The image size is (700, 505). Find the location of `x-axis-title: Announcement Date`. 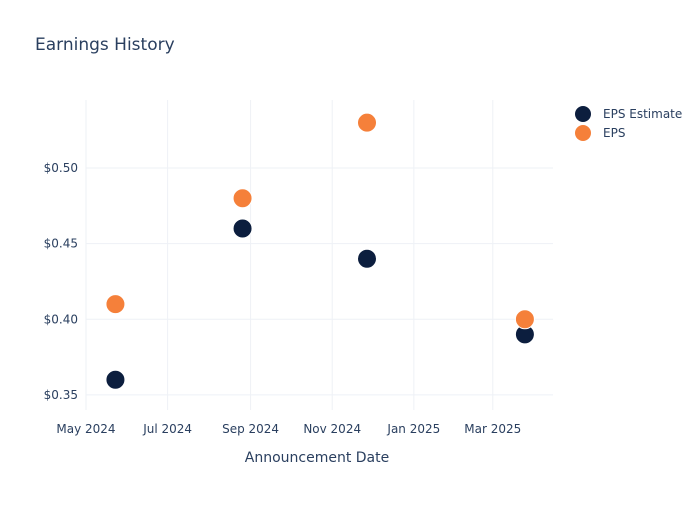

x-axis-title: Announcement Date is located at coordinates (317, 458).